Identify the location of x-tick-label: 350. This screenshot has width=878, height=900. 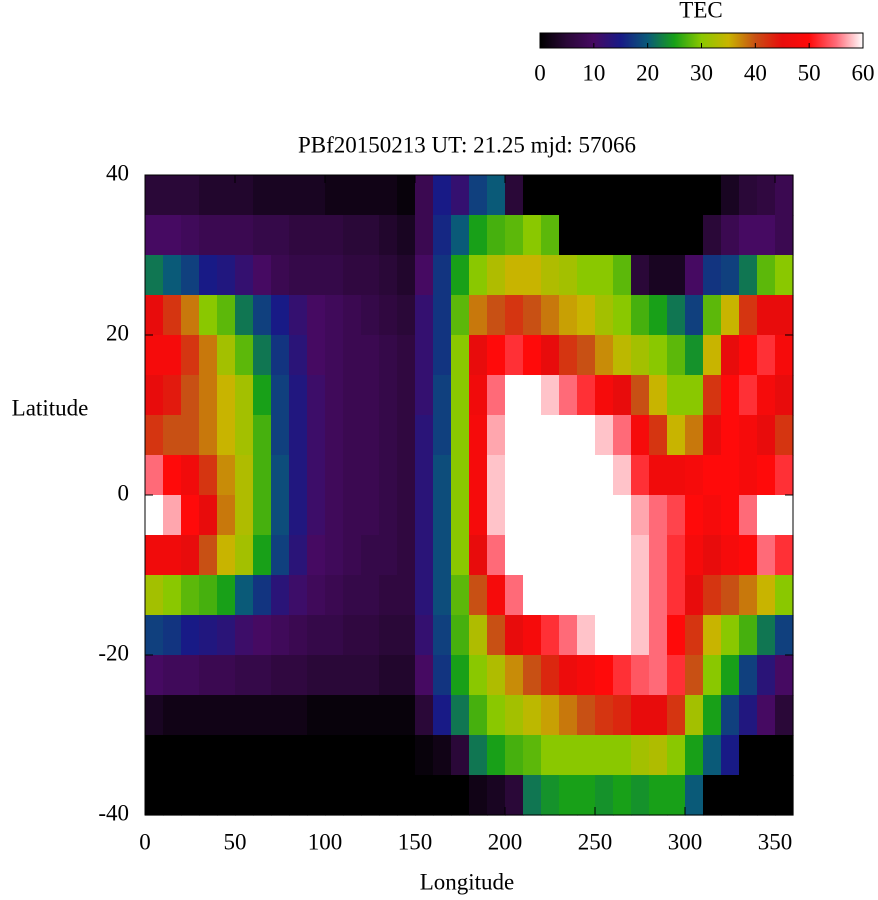
(775, 841).